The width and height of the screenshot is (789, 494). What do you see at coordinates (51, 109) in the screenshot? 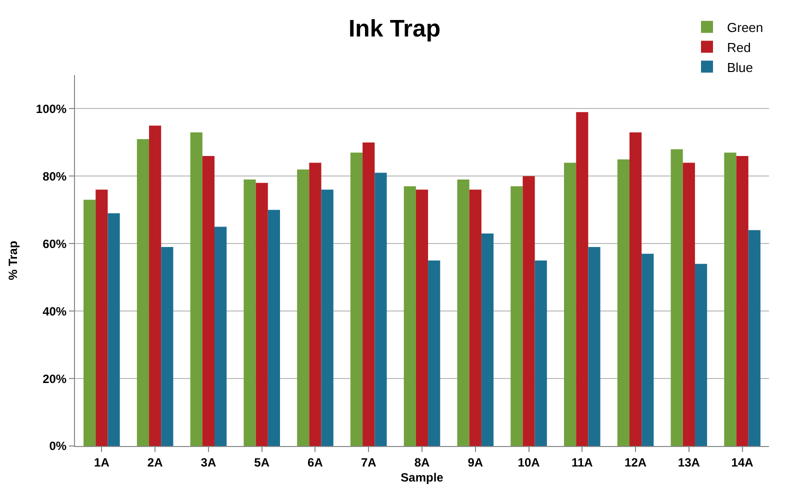
I see `y-tick-label: 100%` at bounding box center [51, 109].